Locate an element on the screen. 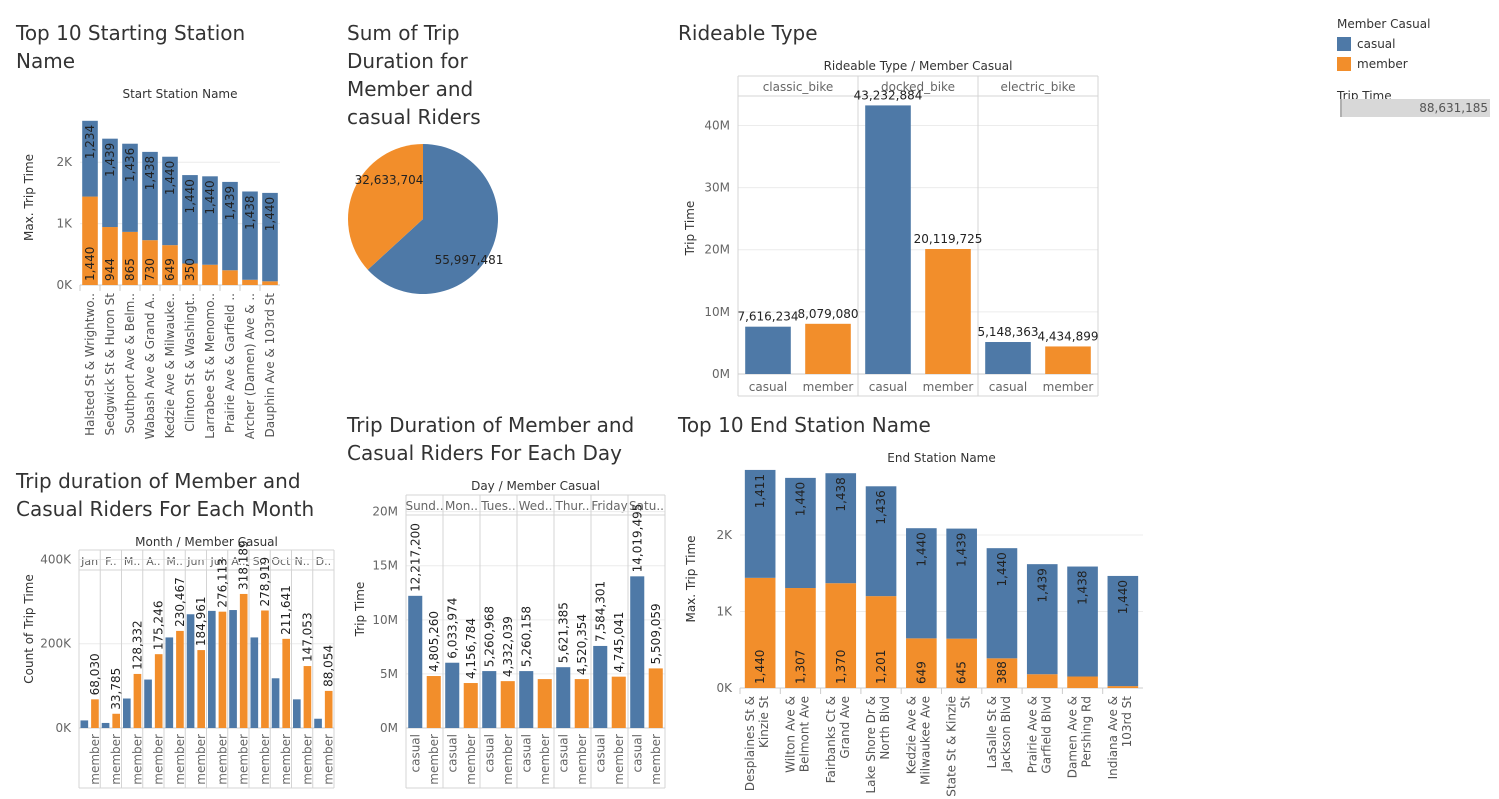  end-y-axis-label: Max. Trip Time is located at coordinates (691, 578).